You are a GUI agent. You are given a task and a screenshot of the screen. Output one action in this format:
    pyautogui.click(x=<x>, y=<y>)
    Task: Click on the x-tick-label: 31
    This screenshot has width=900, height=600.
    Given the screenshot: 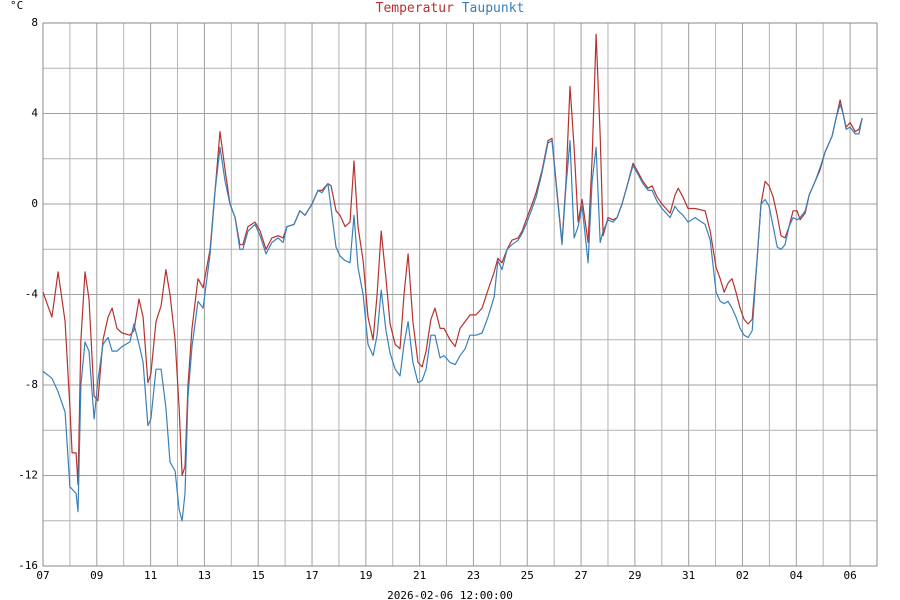 What is the action you would take?
    pyautogui.click(x=688, y=575)
    